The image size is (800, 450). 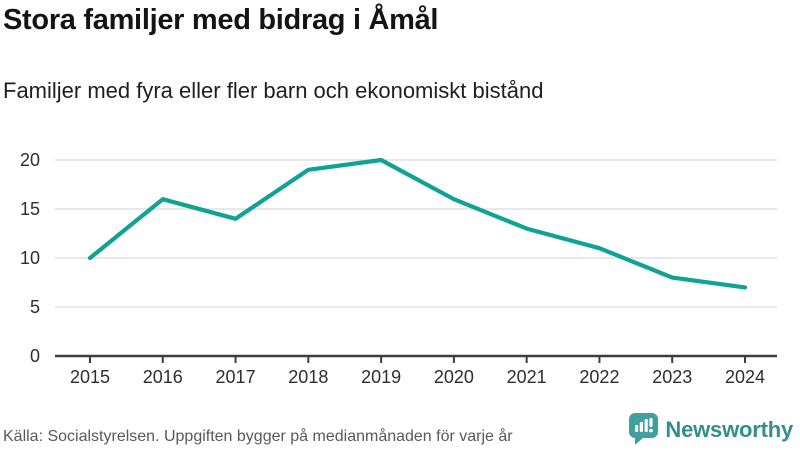 I want to click on newsworthy-logo-icon, so click(x=644, y=429).